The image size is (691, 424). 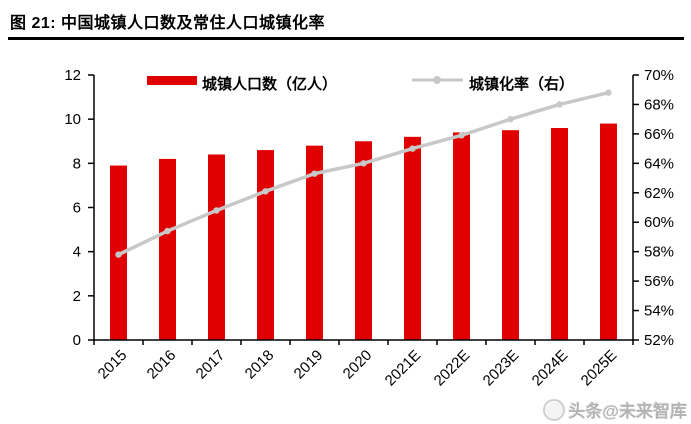 What do you see at coordinates (363, 163) in the screenshot?
I see `line-point-2020` at bounding box center [363, 163].